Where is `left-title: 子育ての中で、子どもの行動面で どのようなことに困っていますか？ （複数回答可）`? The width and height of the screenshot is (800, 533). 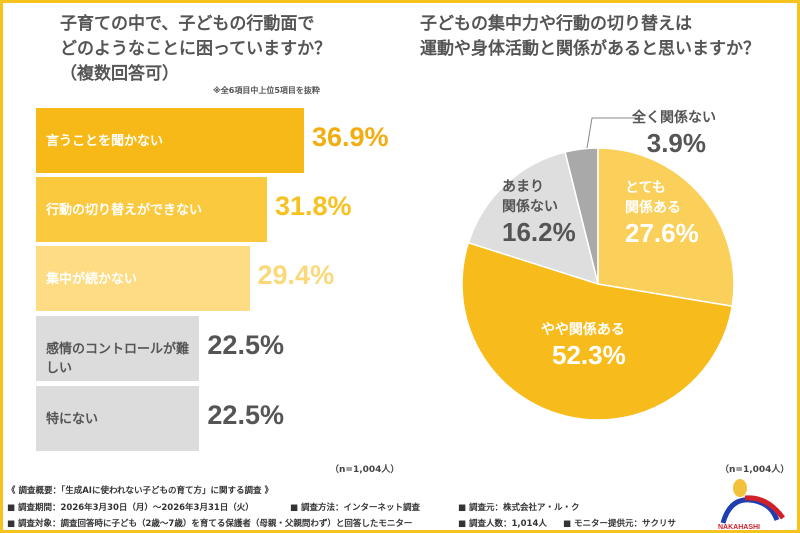 left-title: 子育ての中で、子どもの行動面で どのようなことに困っていますか？ （複数回答可） is located at coordinates (195, 49).